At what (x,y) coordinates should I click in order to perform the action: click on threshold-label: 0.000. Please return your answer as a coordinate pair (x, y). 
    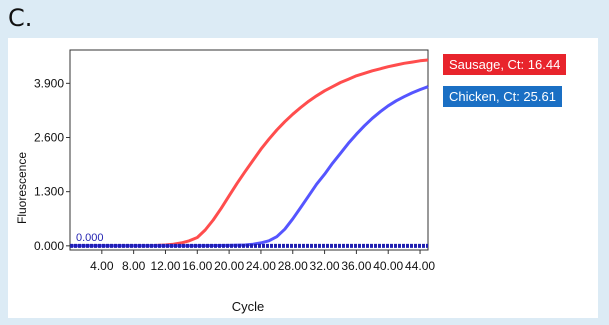
    Looking at the image, I should click on (90, 238).